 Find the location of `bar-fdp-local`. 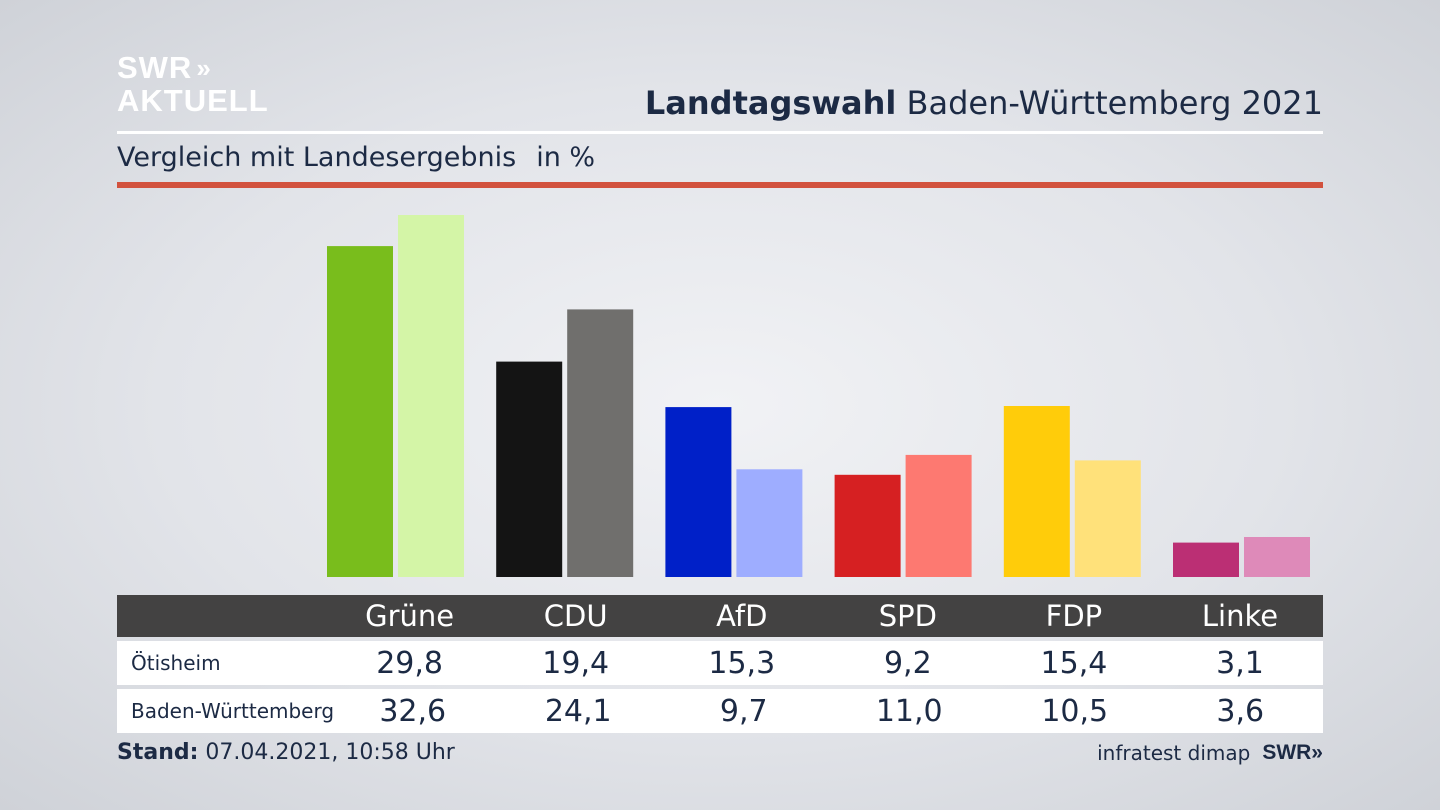

bar-fdp-local is located at coordinates (1036, 491).